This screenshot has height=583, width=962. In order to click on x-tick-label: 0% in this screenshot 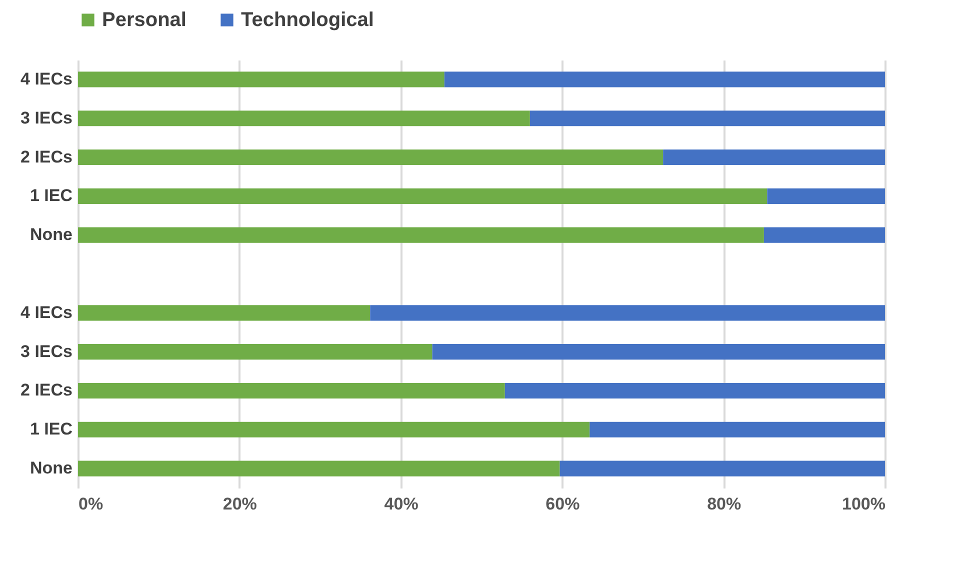, I will do `click(91, 504)`.